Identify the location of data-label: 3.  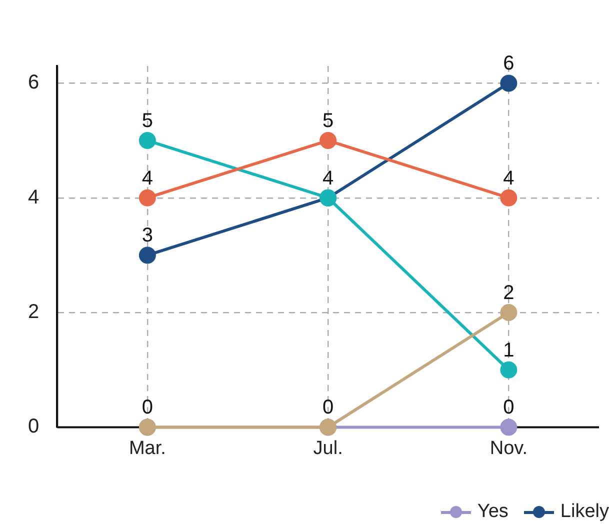
(147, 235).